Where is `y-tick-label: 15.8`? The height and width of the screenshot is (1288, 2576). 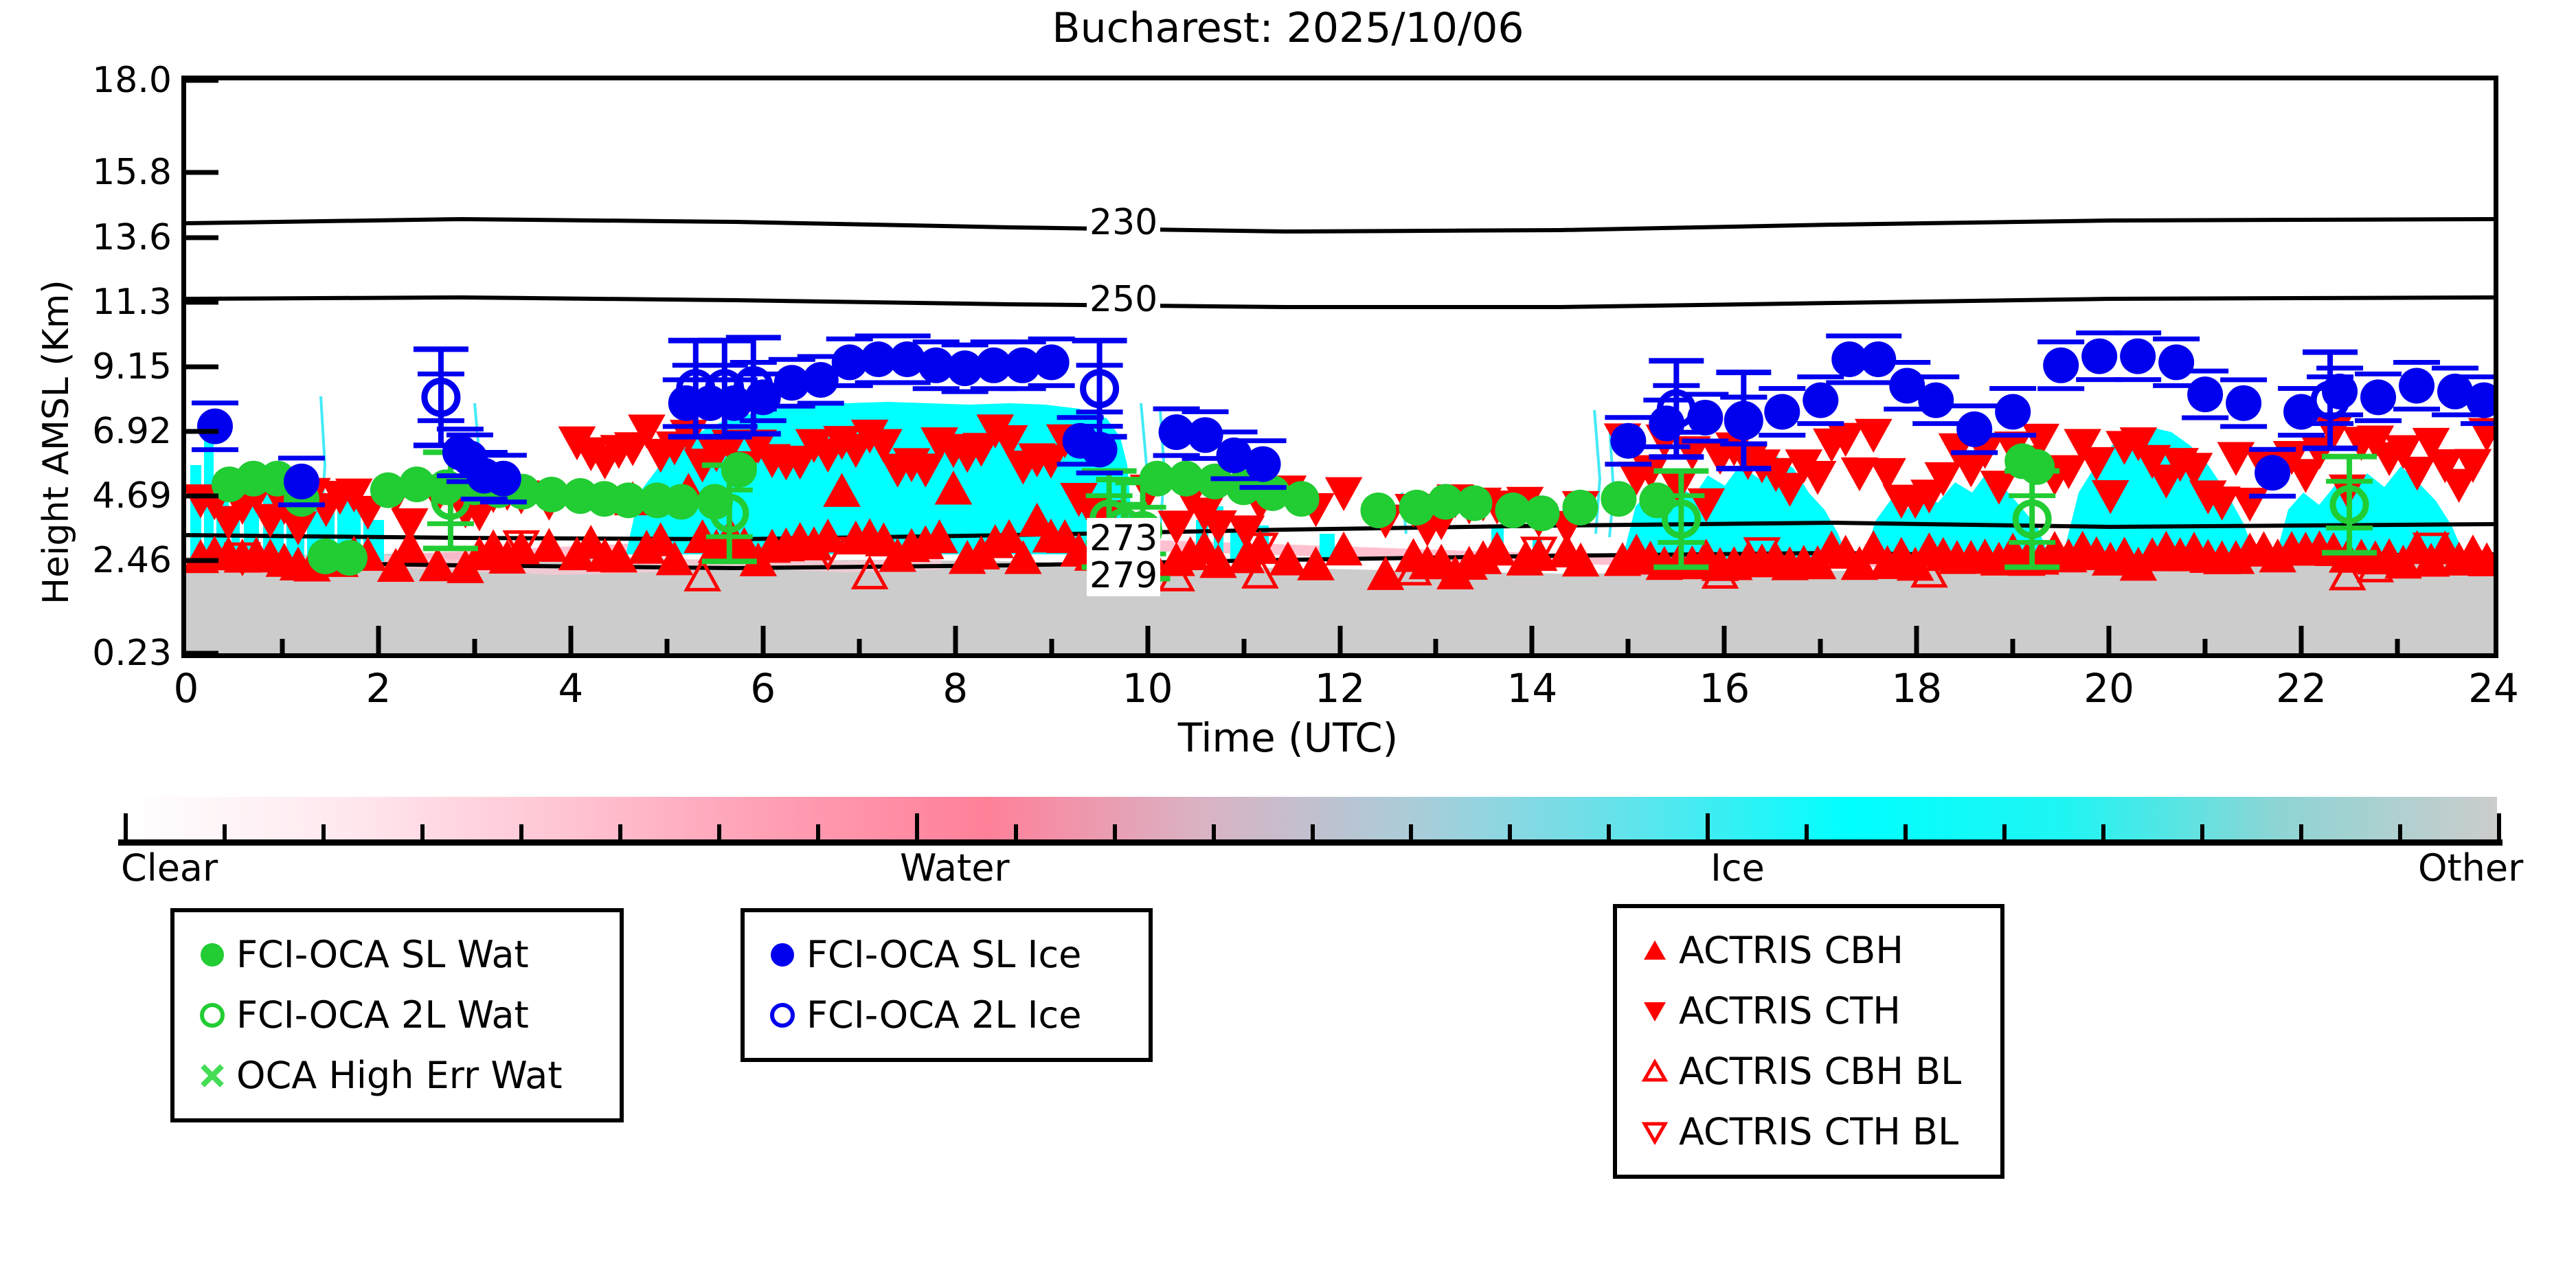 y-tick-label: 15.8 is located at coordinates (132, 173).